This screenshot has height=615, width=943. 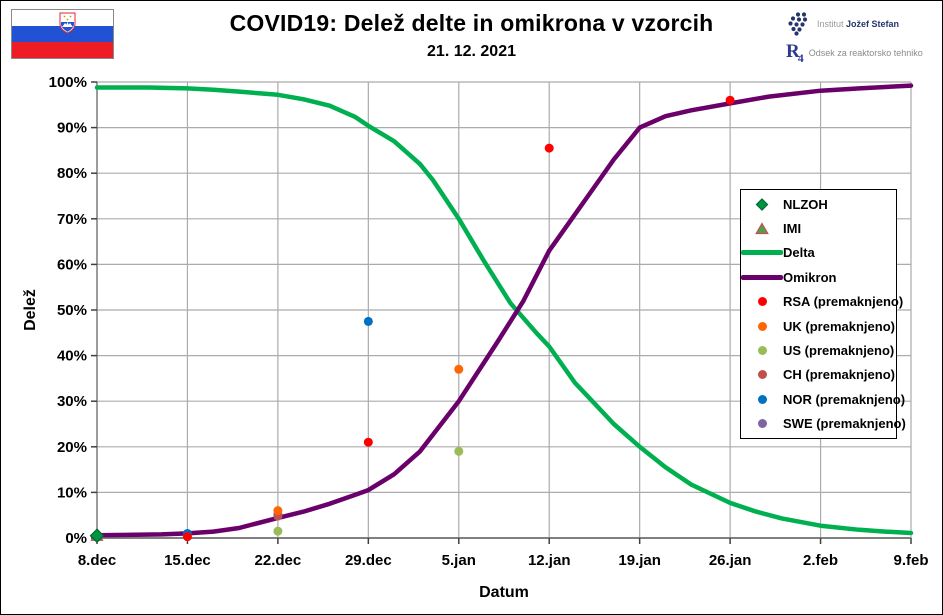 What do you see at coordinates (762, 277) in the screenshot?
I see `legend-marker-omikron` at bounding box center [762, 277].